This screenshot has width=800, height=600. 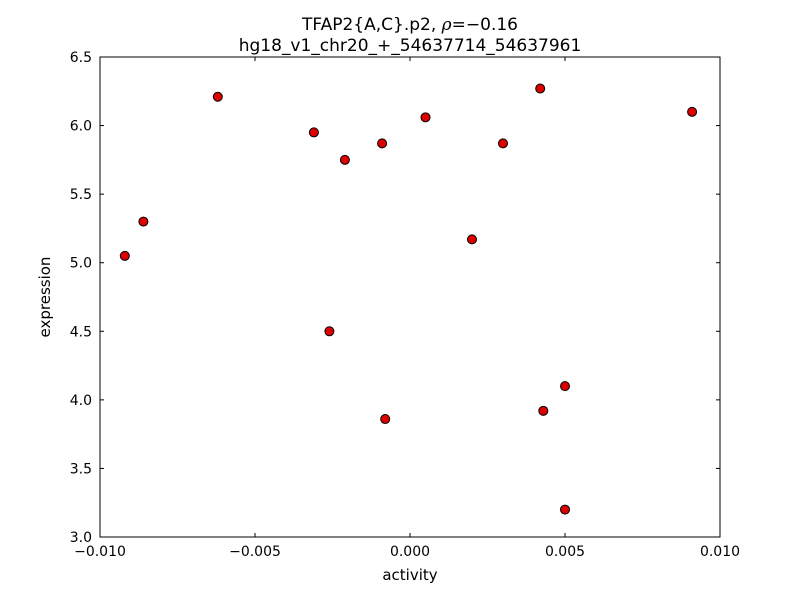 I want to click on rho-symbol: ρ, so click(x=446, y=25).